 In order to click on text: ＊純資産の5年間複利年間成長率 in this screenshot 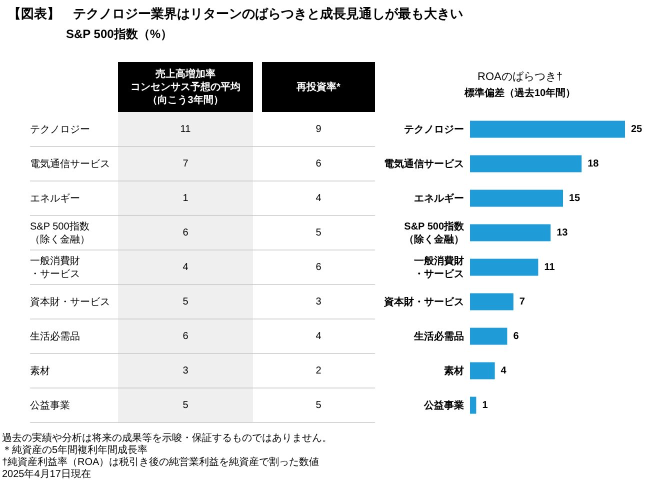, I will do `click(75, 450)`.